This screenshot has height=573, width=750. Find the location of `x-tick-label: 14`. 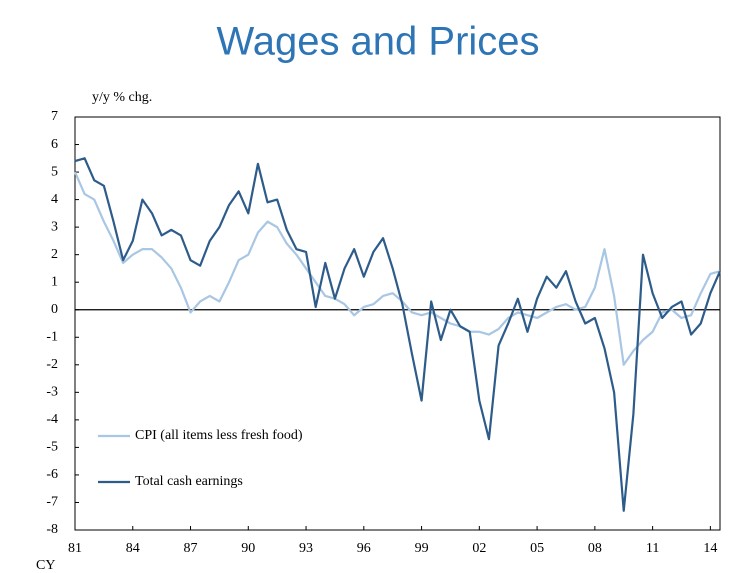

x-tick-label: 14 is located at coordinates (710, 548).